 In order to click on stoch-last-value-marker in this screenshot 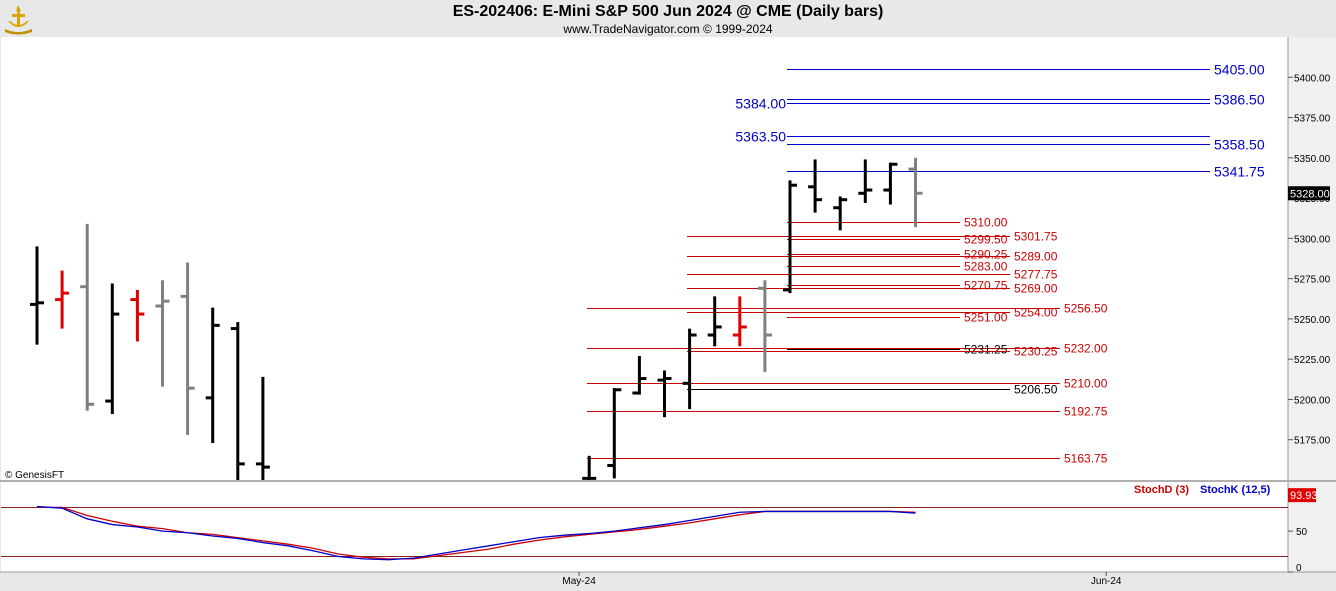, I will do `click(1302, 495)`.